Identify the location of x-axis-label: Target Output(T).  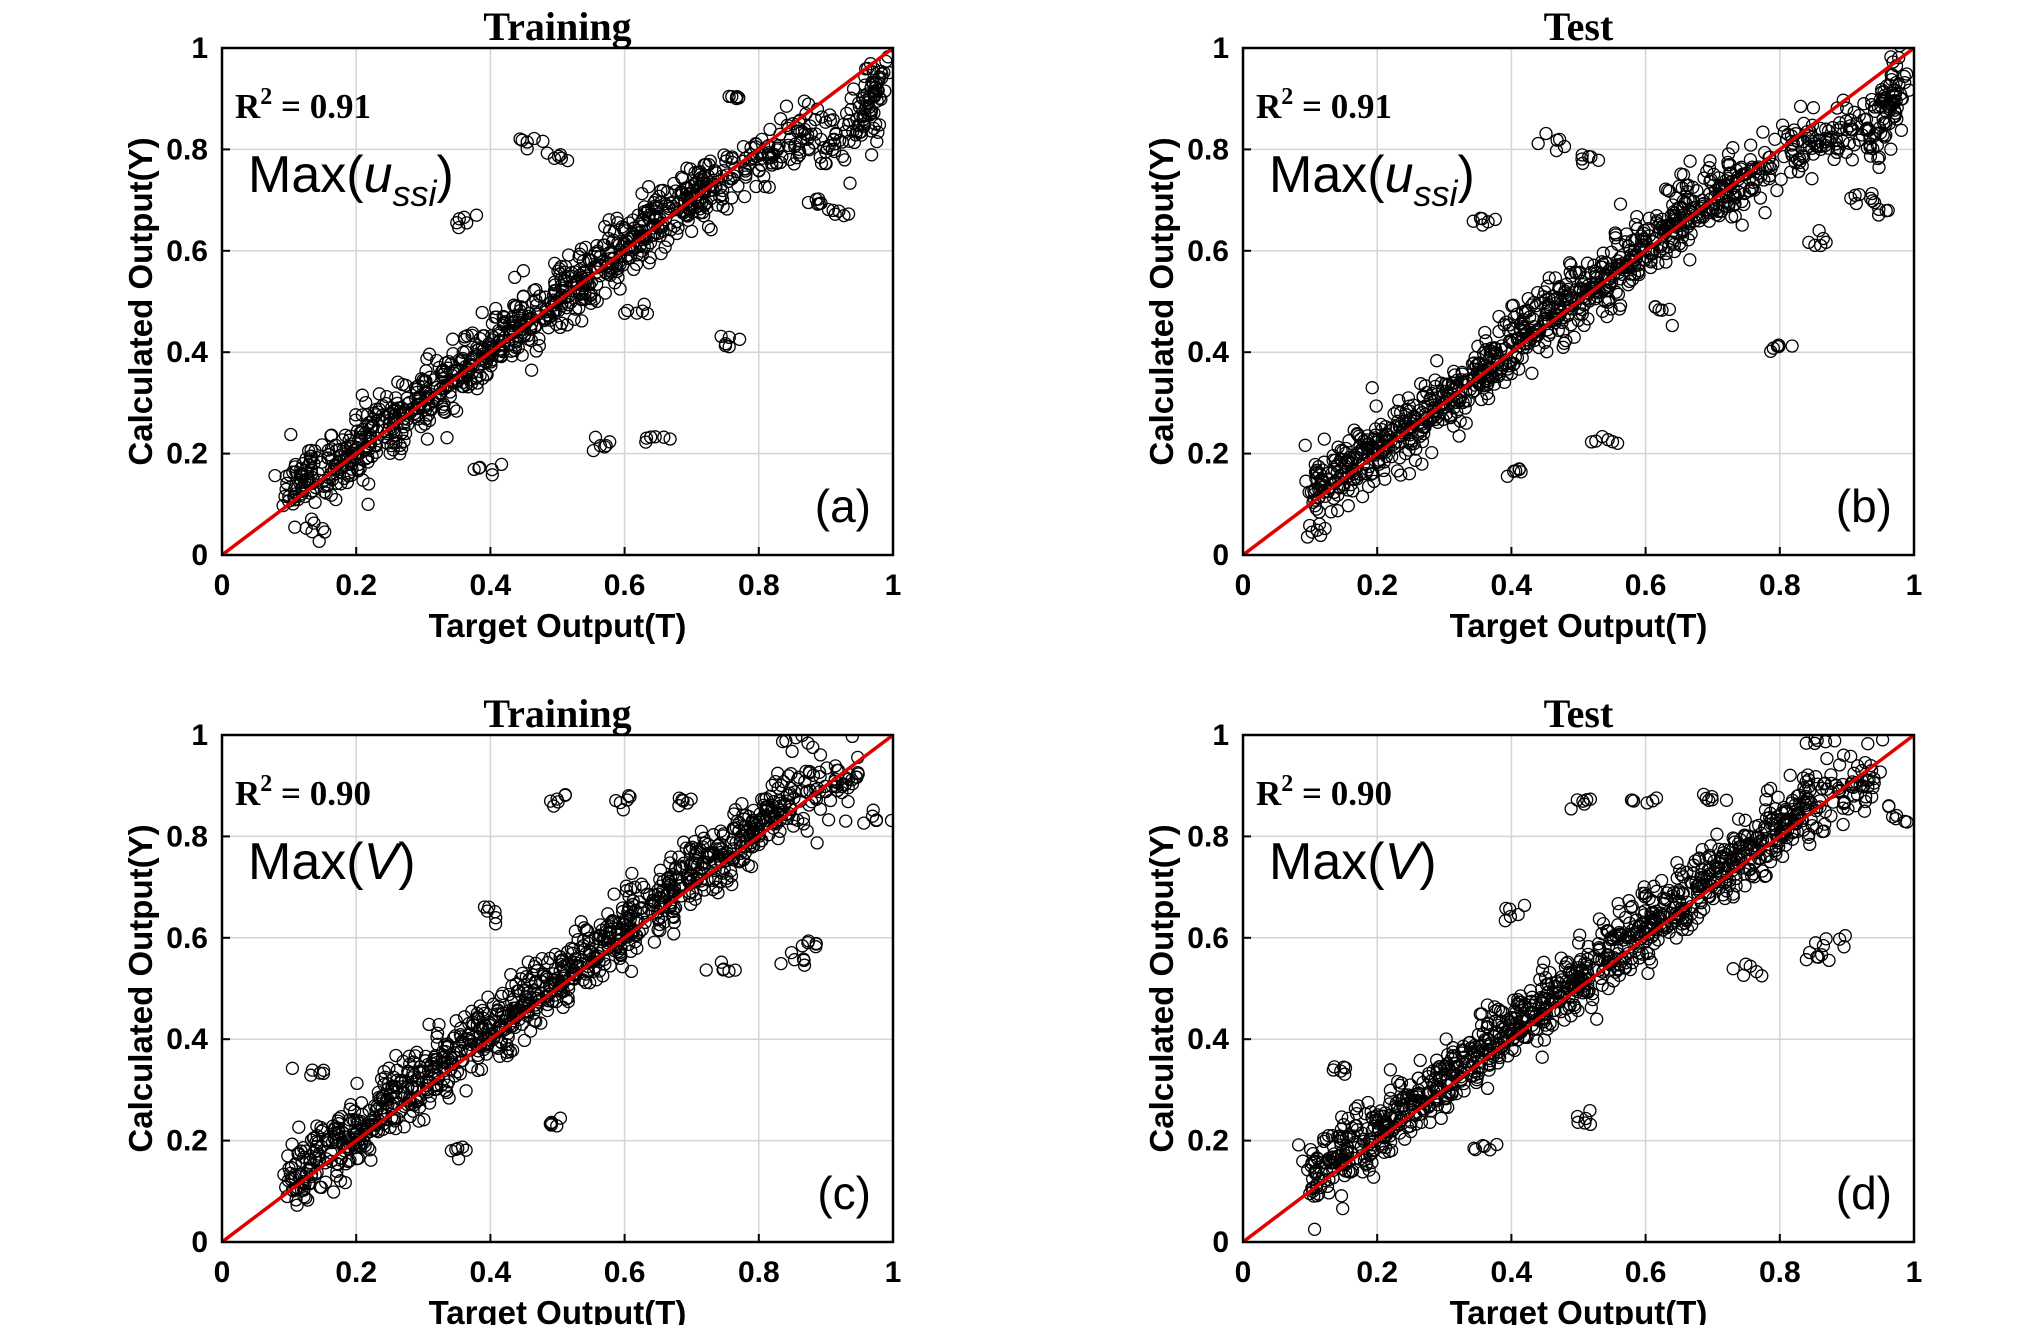
(1579, 1309).